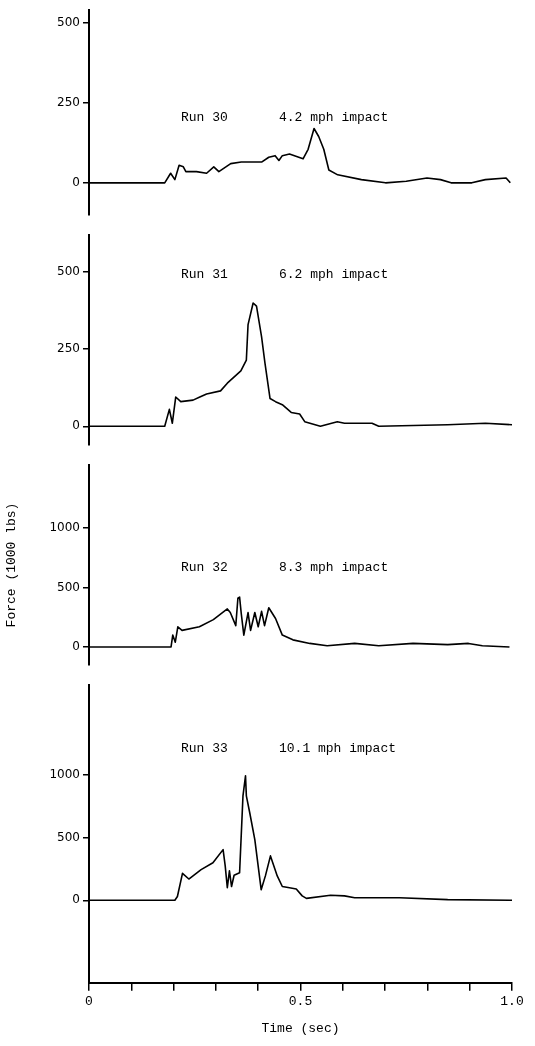  I want to click on x-tick-label: 1.0, so click(512, 1002).